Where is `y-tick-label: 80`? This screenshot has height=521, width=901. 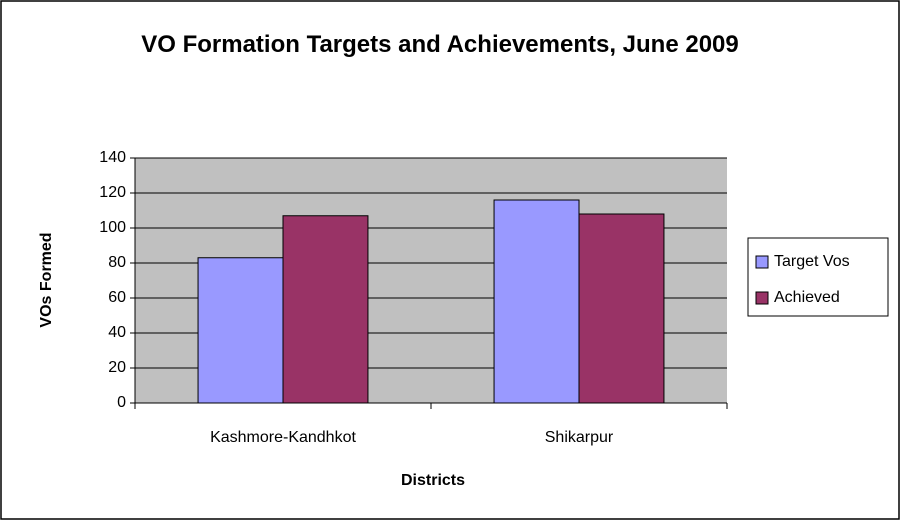
y-tick-label: 80 is located at coordinates (117, 262).